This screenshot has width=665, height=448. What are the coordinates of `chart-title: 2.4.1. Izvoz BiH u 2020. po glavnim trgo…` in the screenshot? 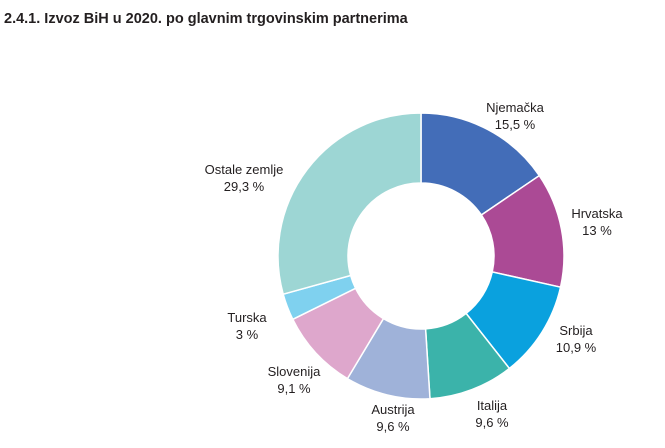 It's located at (206, 19).